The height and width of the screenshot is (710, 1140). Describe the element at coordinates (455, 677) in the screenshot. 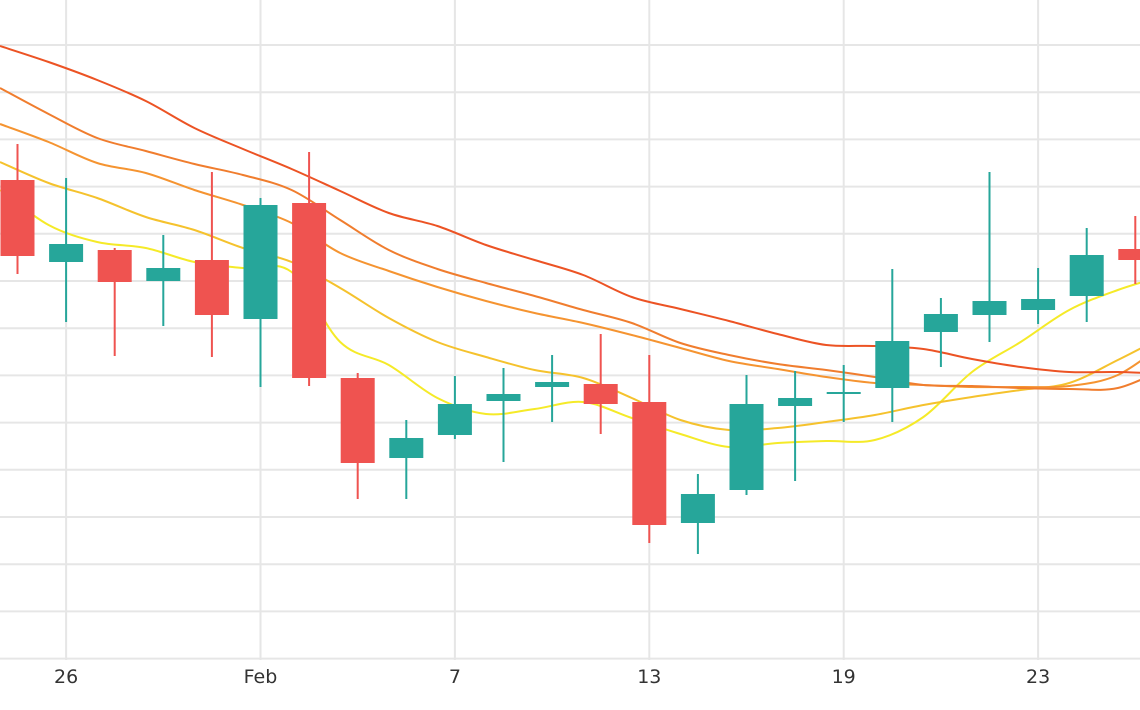

I see `x-tick-label: 7` at that location.